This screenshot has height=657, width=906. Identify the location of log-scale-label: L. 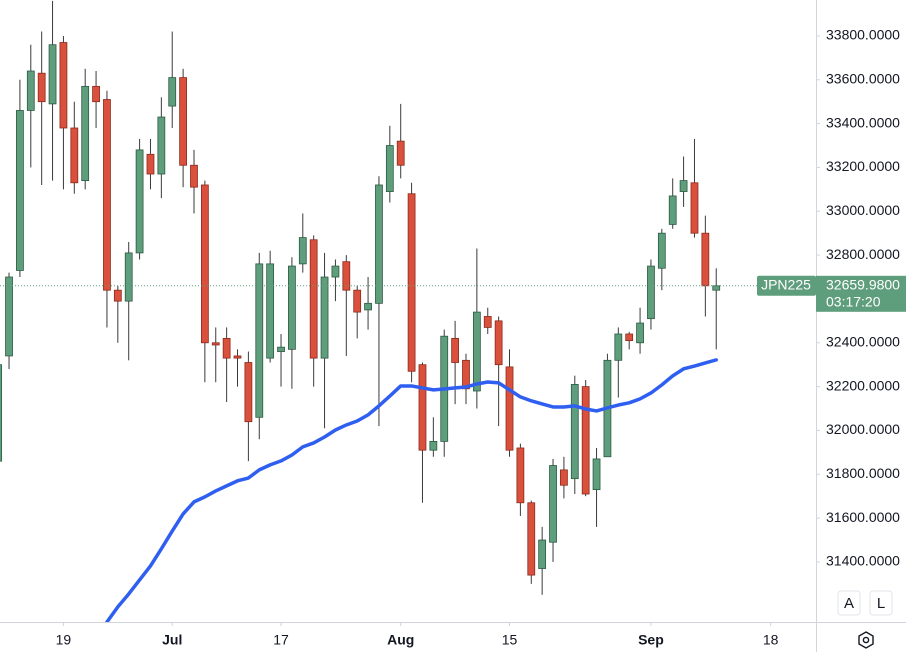
(881, 603).